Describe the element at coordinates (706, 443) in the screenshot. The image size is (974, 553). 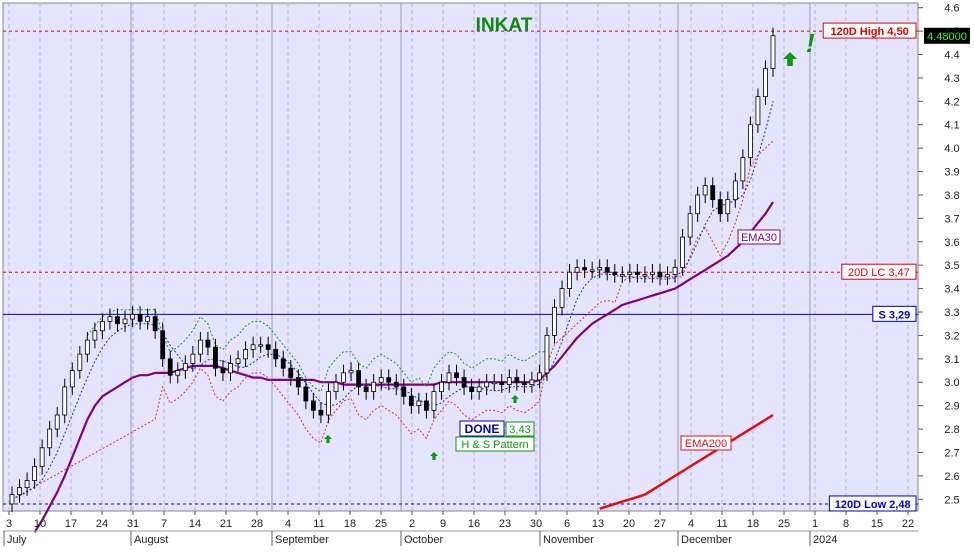
I see `ema200-label-box` at that location.